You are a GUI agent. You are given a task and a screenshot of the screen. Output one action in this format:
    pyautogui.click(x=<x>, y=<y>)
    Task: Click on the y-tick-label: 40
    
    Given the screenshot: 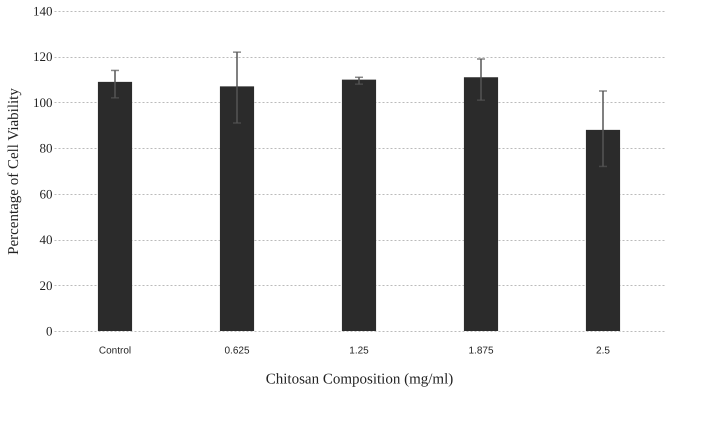 What is the action you would take?
    pyautogui.click(x=46, y=240)
    